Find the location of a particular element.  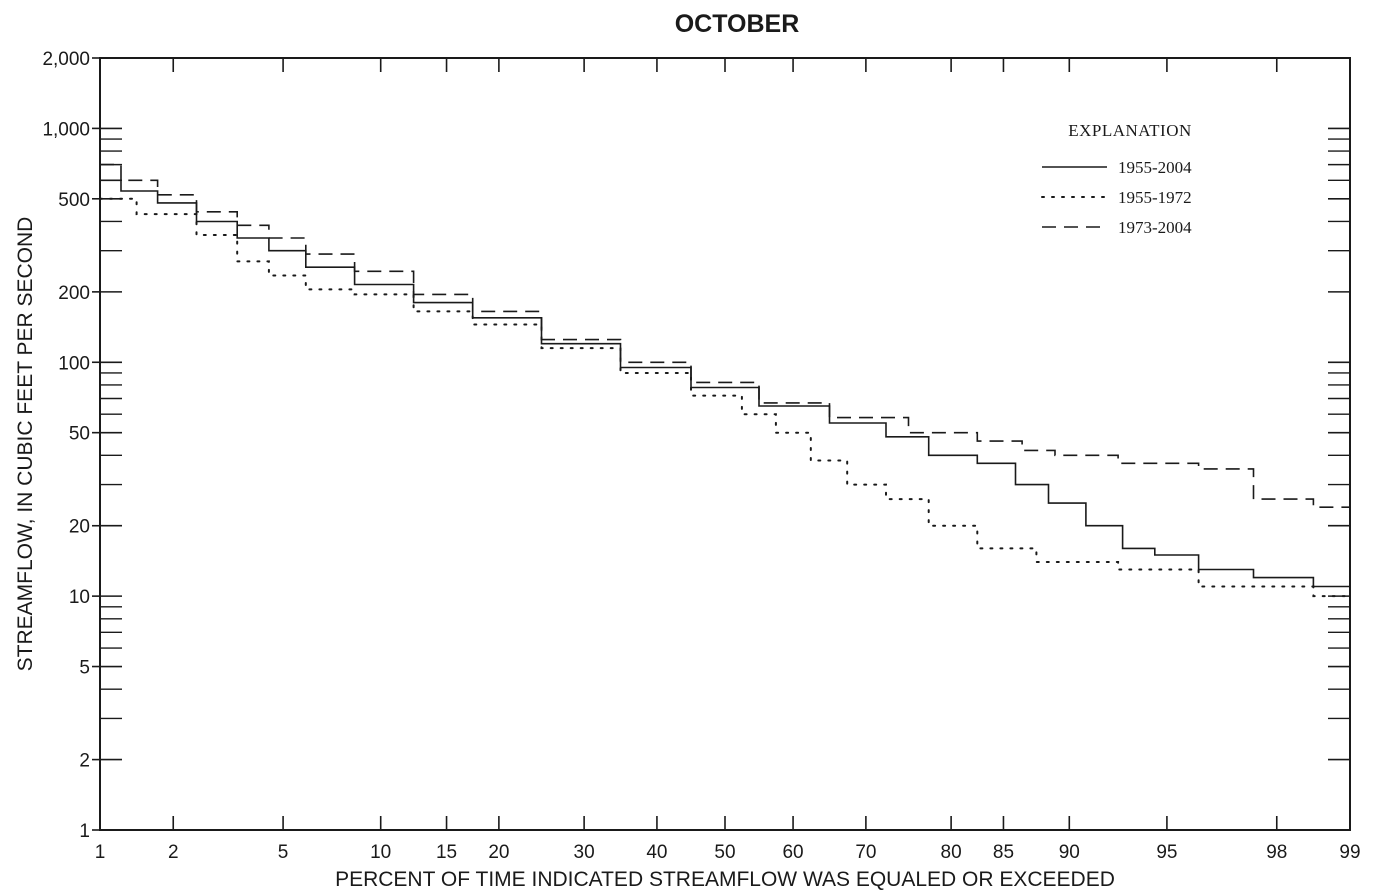

legend-title: EXPLANATION is located at coordinates (1130, 130).